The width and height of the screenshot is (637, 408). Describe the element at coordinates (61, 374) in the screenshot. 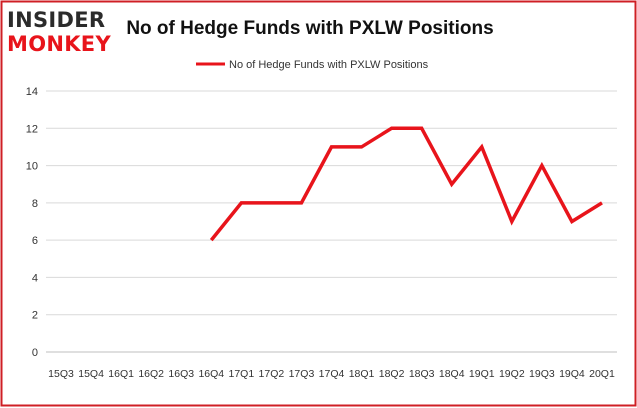

I see `x-tick-label: 15Q3` at that location.